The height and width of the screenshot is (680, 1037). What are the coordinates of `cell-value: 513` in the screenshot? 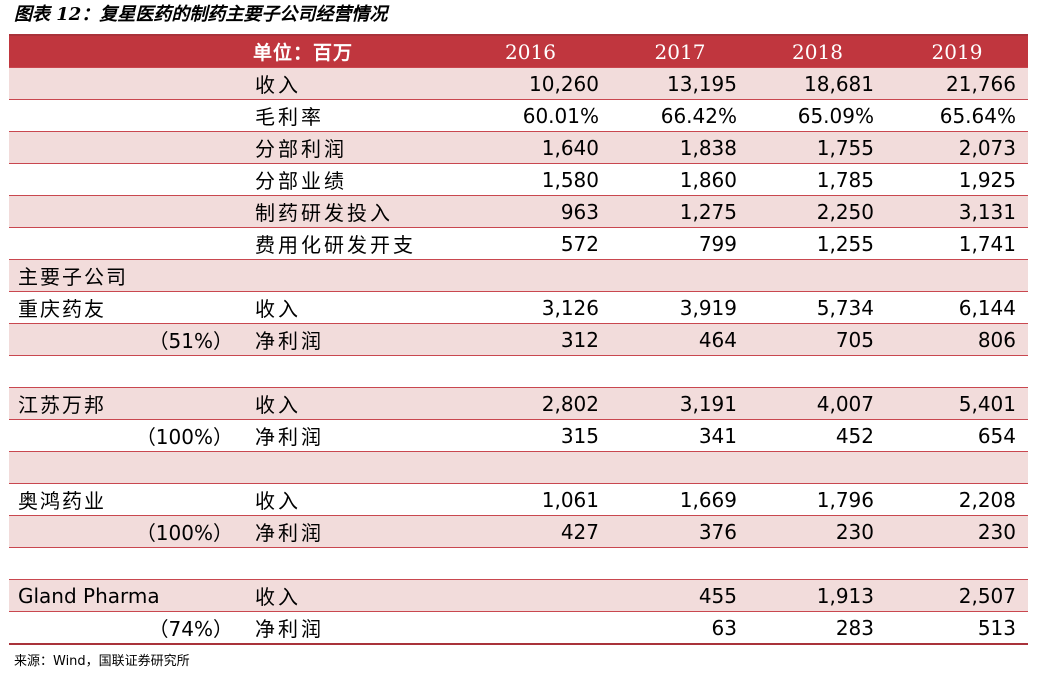 It's located at (957, 628).